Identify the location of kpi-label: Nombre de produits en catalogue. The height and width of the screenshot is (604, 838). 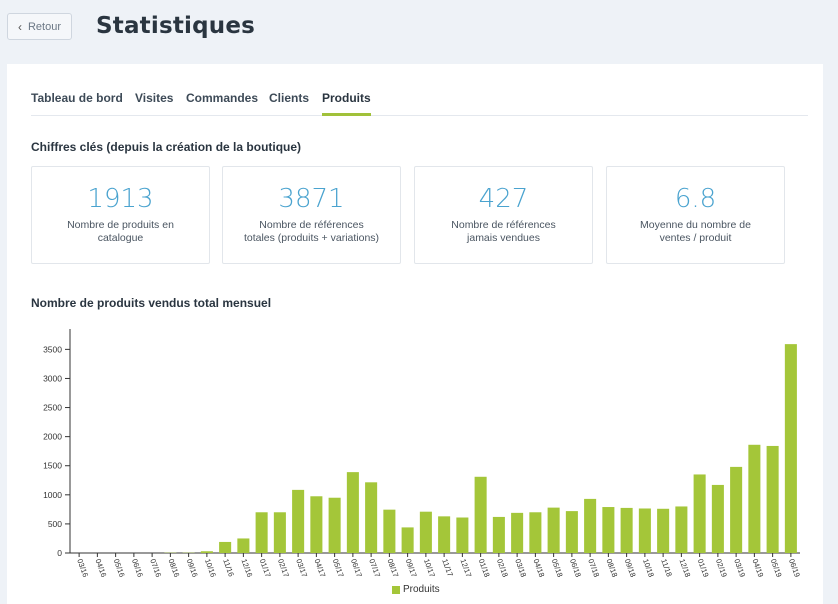
(120, 231).